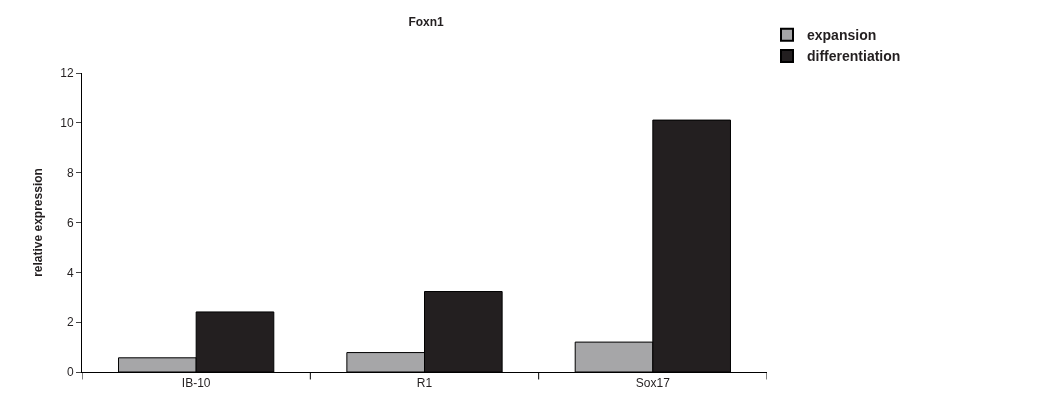 This screenshot has width=1052, height=402. What do you see at coordinates (653, 383) in the screenshot?
I see `x-tick-label: Sox17` at bounding box center [653, 383].